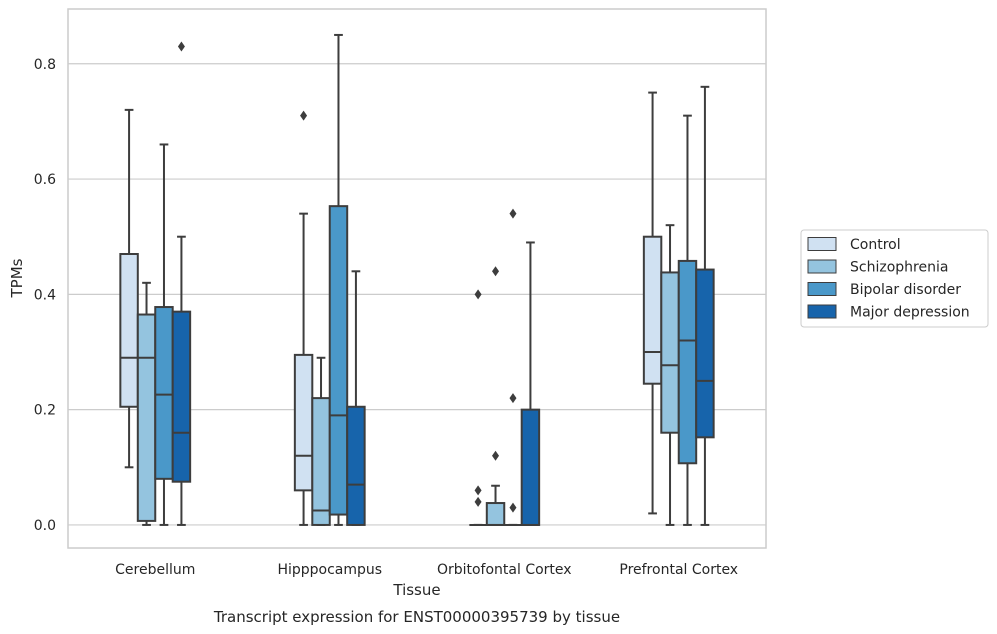  What do you see at coordinates (45, 65) in the screenshot?
I see `y-tick-label: 0.8` at bounding box center [45, 65].